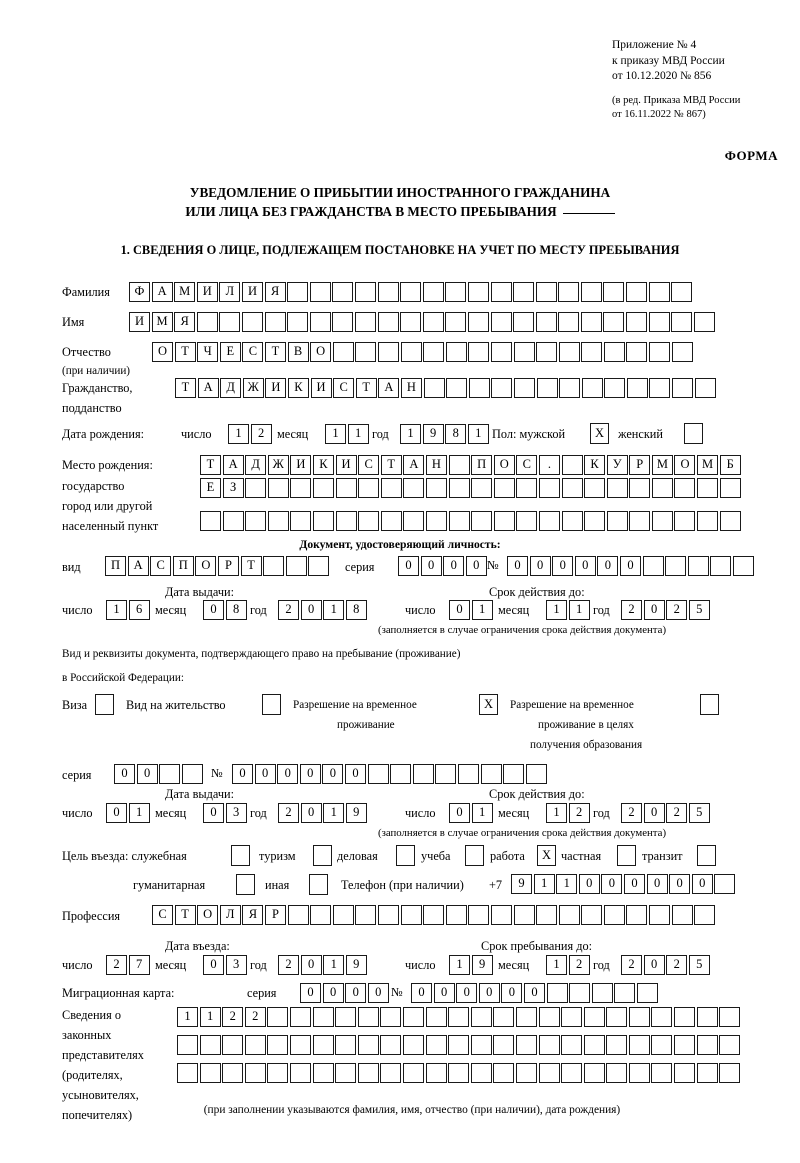 This screenshot has height=1163, width=800. What do you see at coordinates (599, 433) in the screenshot?
I see `checkbox-sex-male: X` at bounding box center [599, 433].